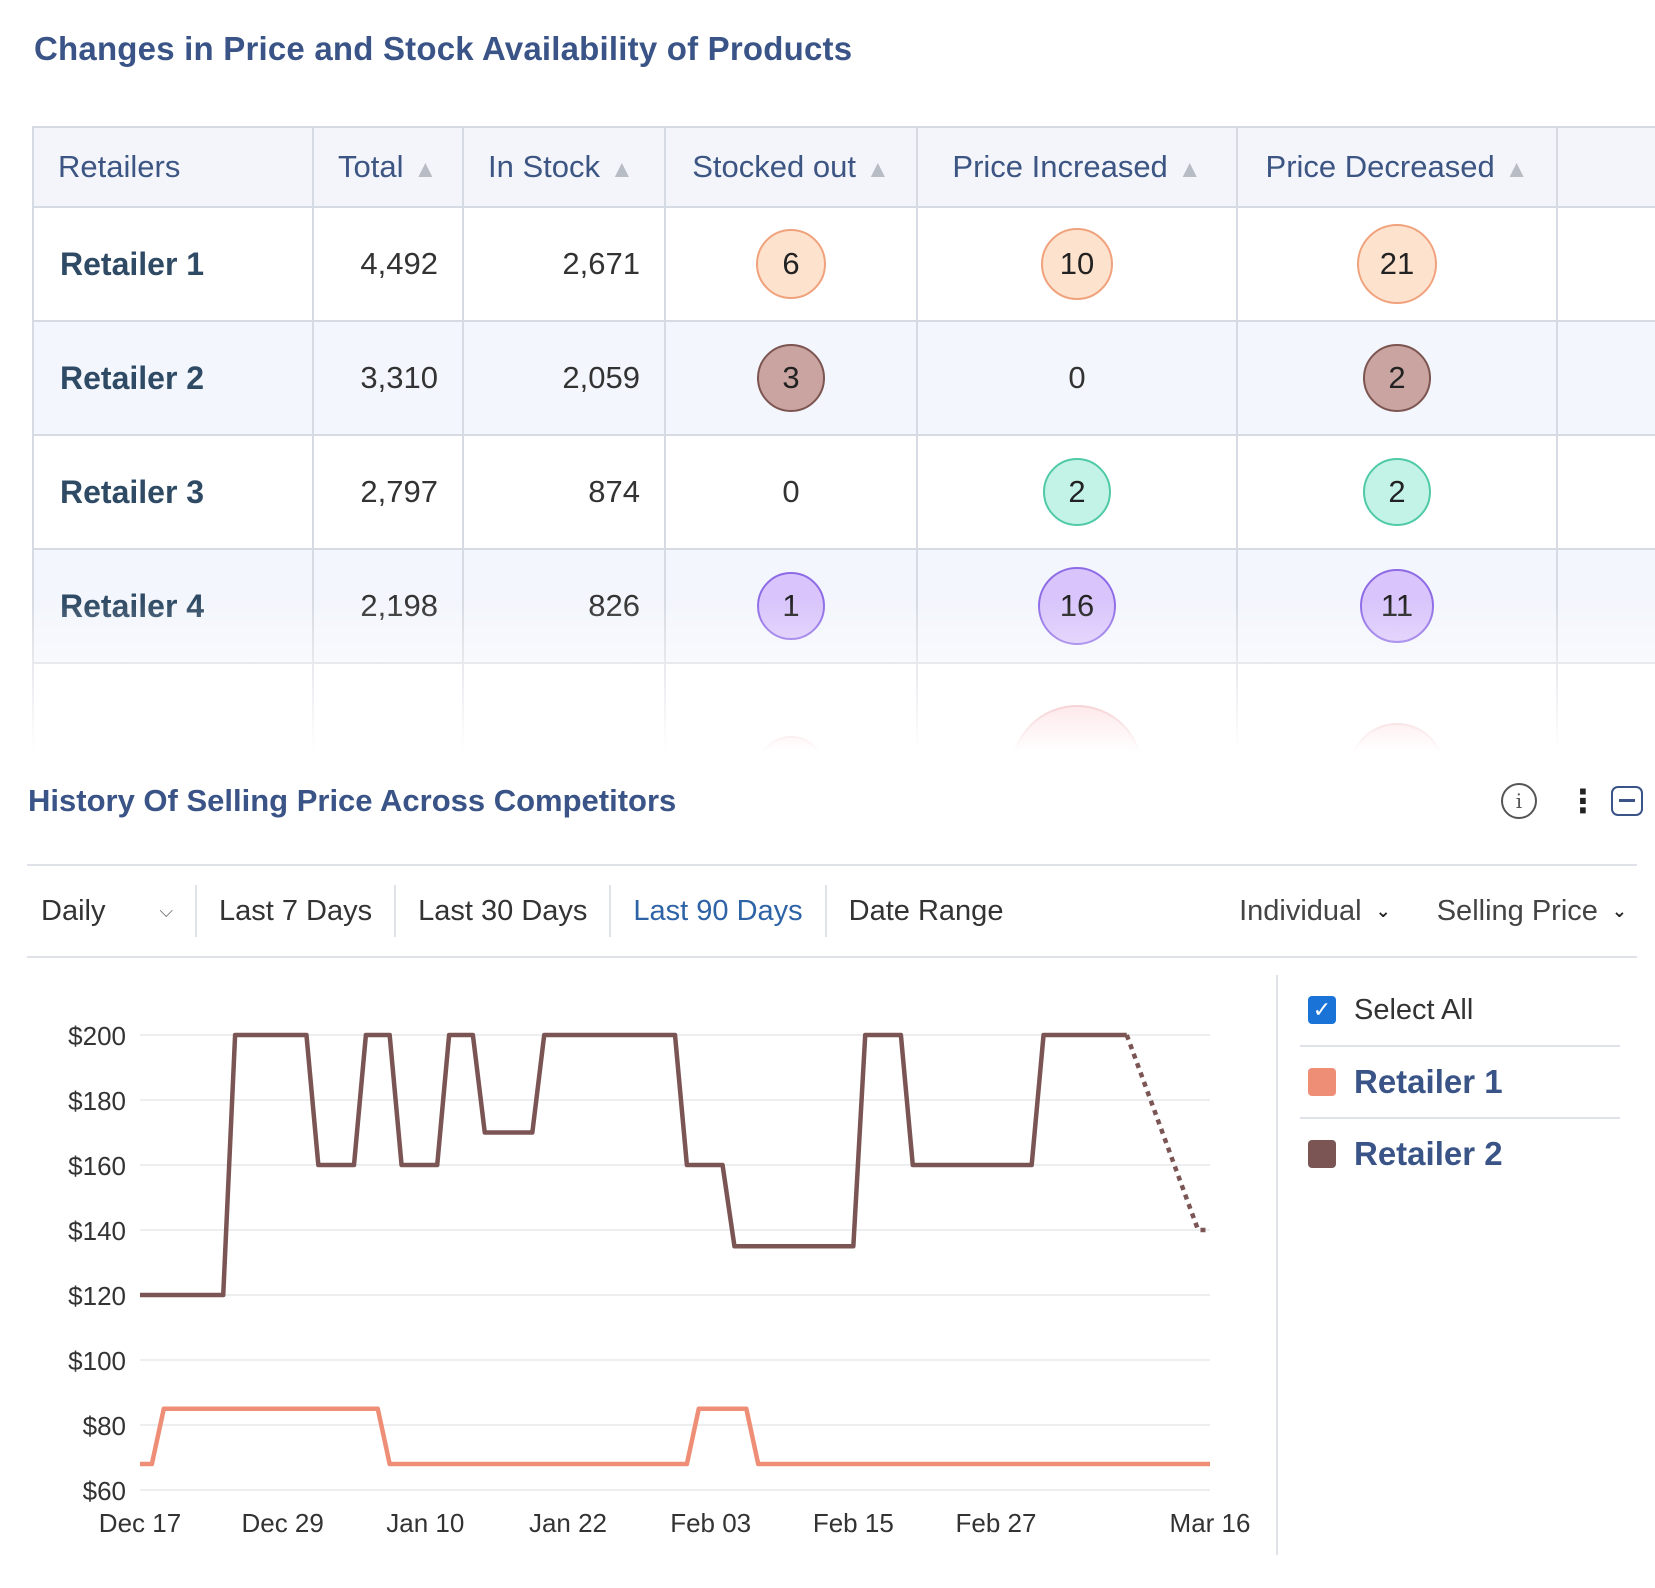 The height and width of the screenshot is (1588, 1655). I want to click on y-tick-label: $60, so click(104, 1491).